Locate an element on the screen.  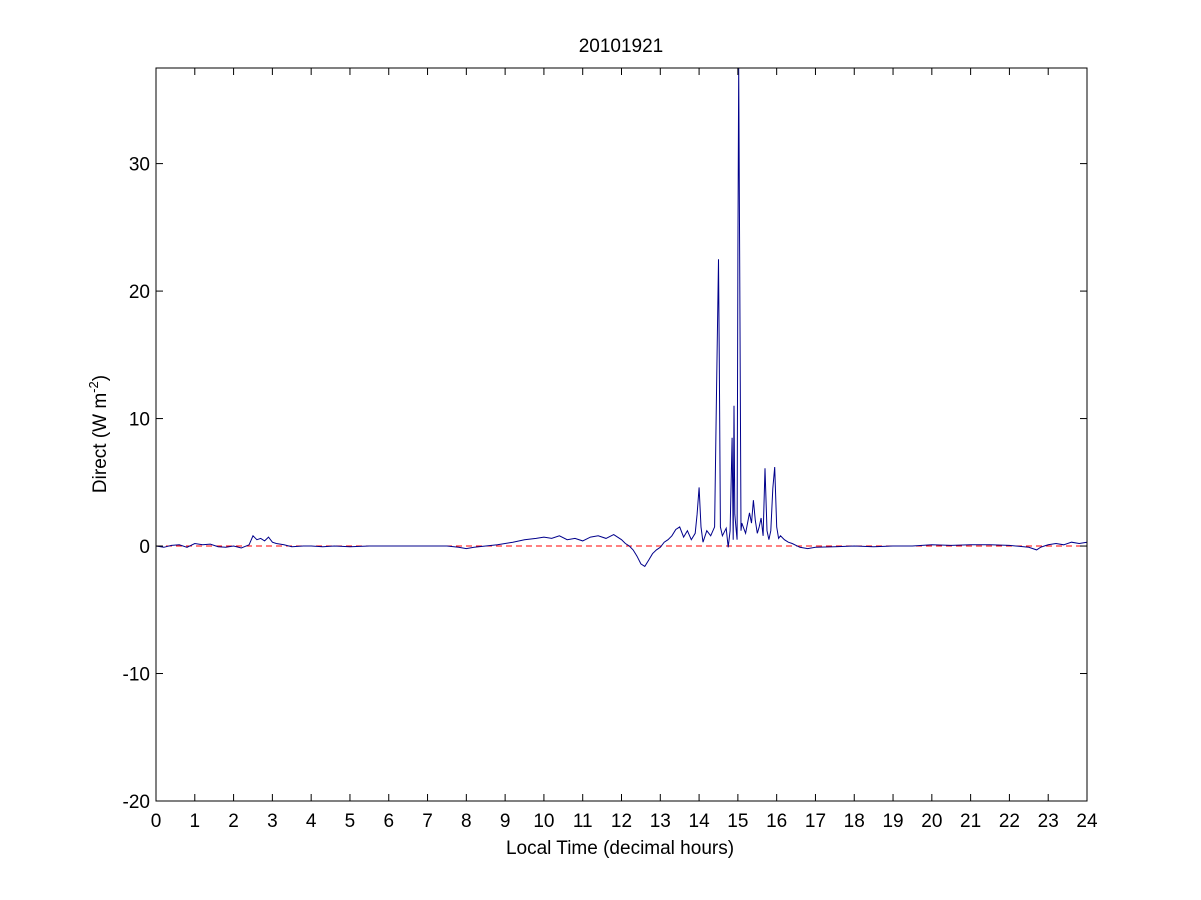
x-tick-label: 10 is located at coordinates (543, 821).